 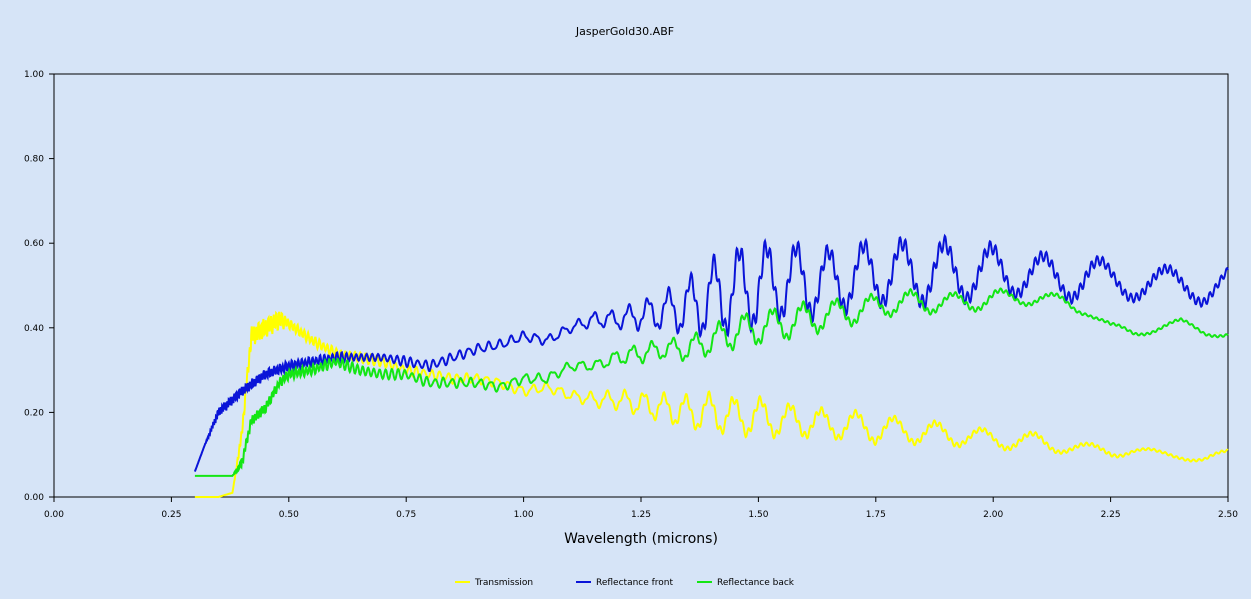 What do you see at coordinates (876, 515) in the screenshot?
I see `x-tick-label: 1.75` at bounding box center [876, 515].